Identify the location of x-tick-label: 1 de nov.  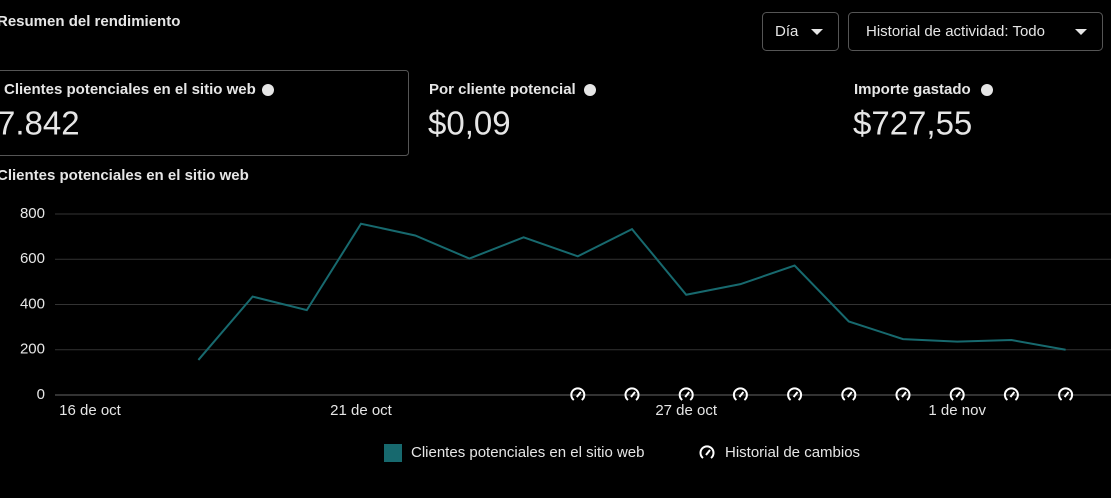
(957, 410).